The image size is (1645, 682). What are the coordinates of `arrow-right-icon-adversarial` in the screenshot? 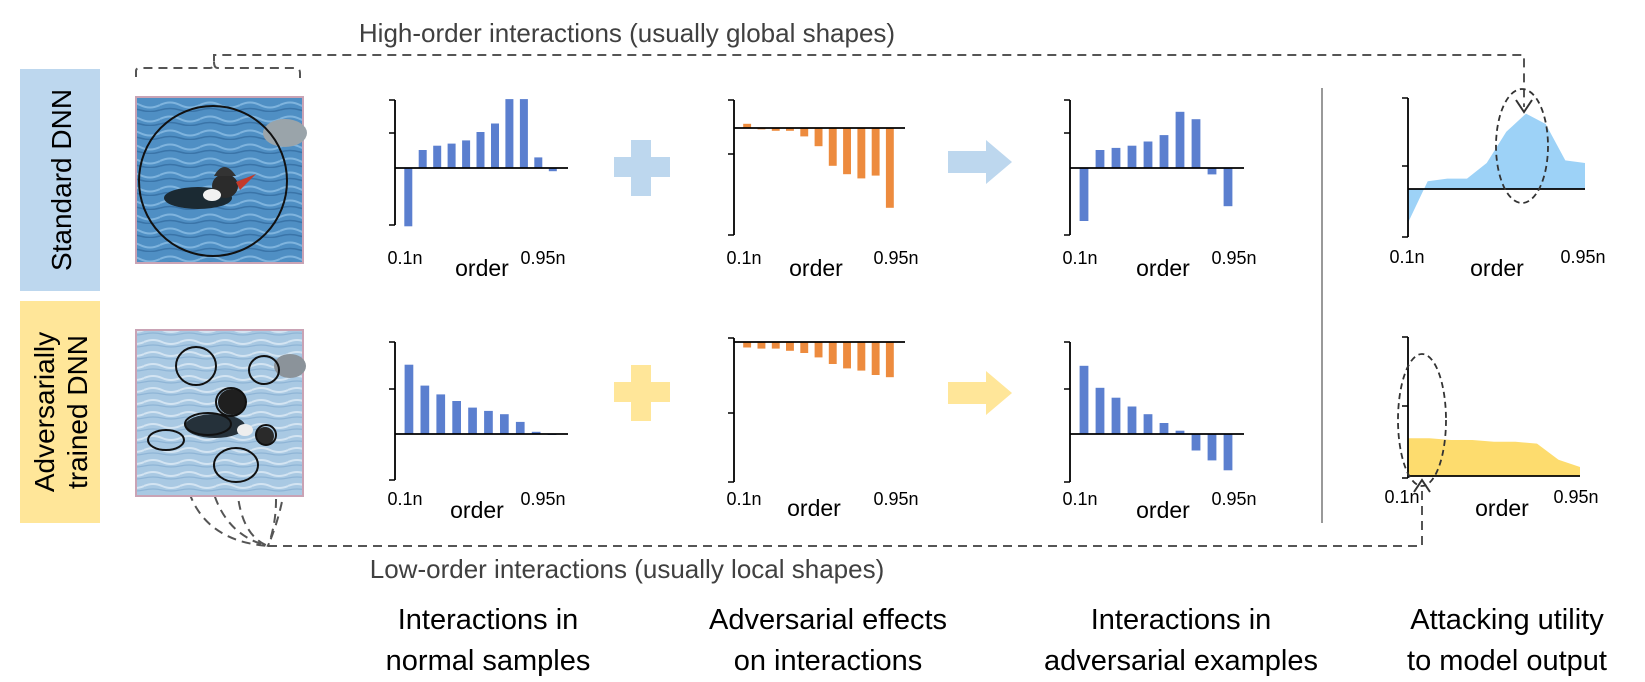 It's located at (980, 393).